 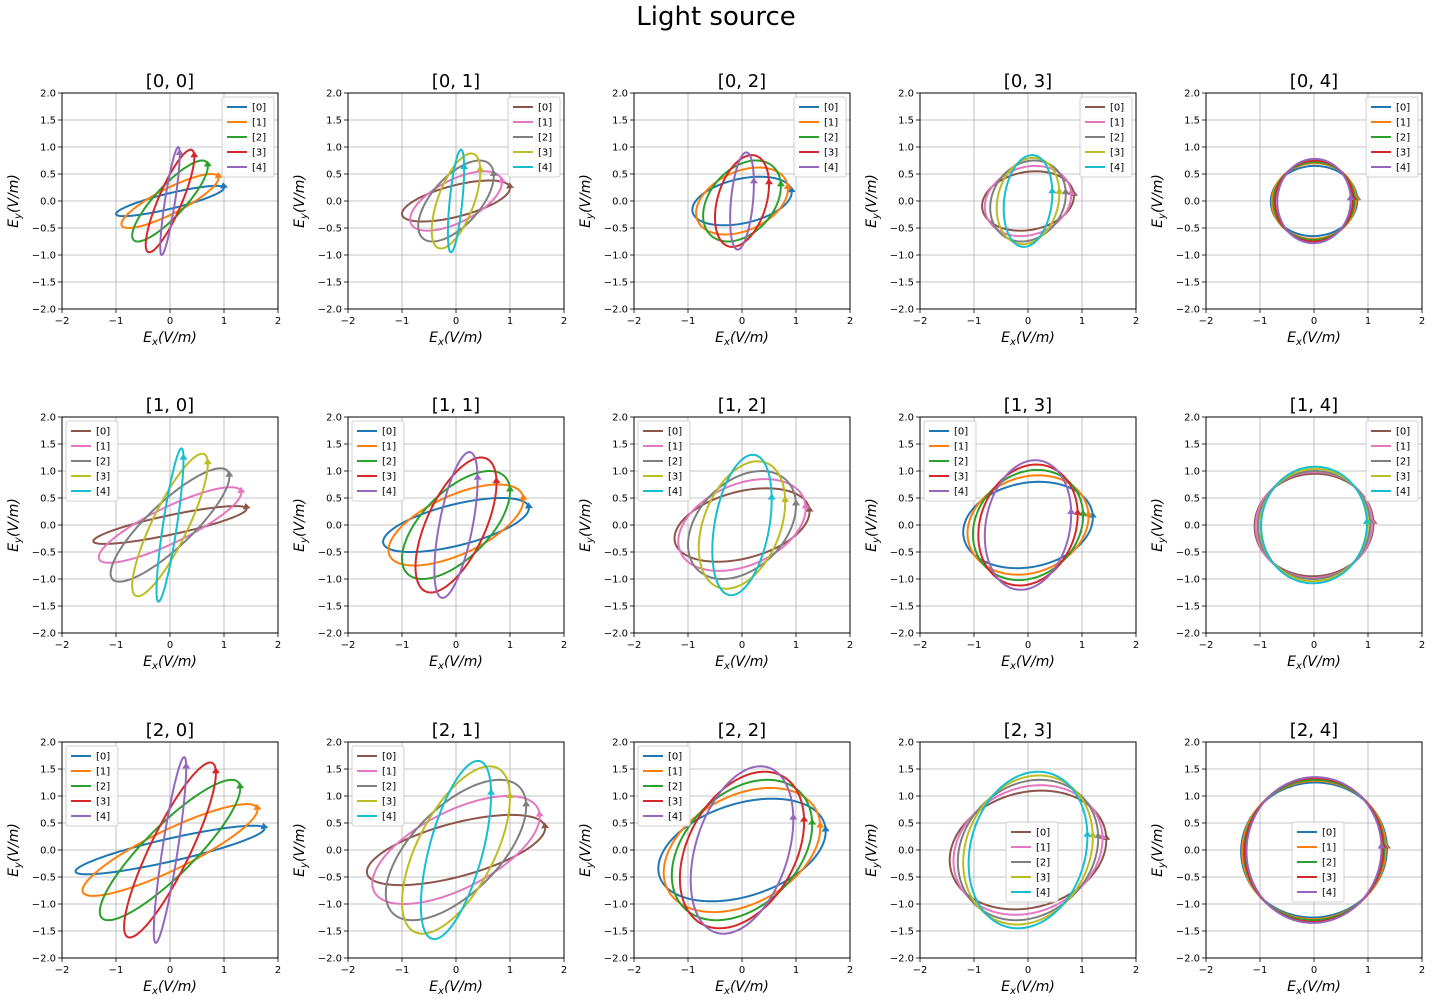 What do you see at coordinates (348, 970) in the screenshot?
I see `x-tick-label: −2` at bounding box center [348, 970].